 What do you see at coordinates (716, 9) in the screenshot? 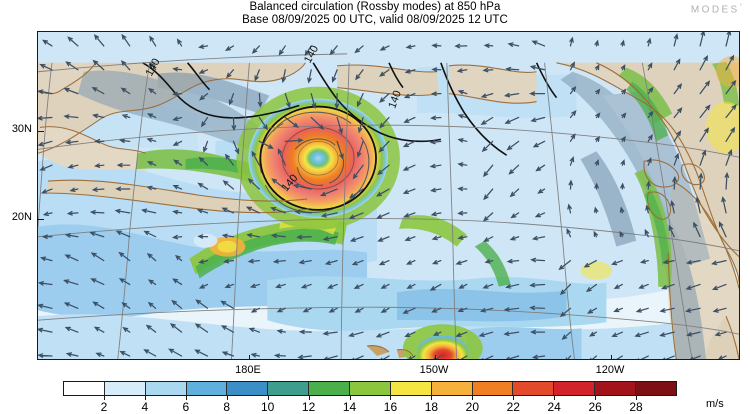
I see `modes-logo: MODES°` at bounding box center [716, 9].